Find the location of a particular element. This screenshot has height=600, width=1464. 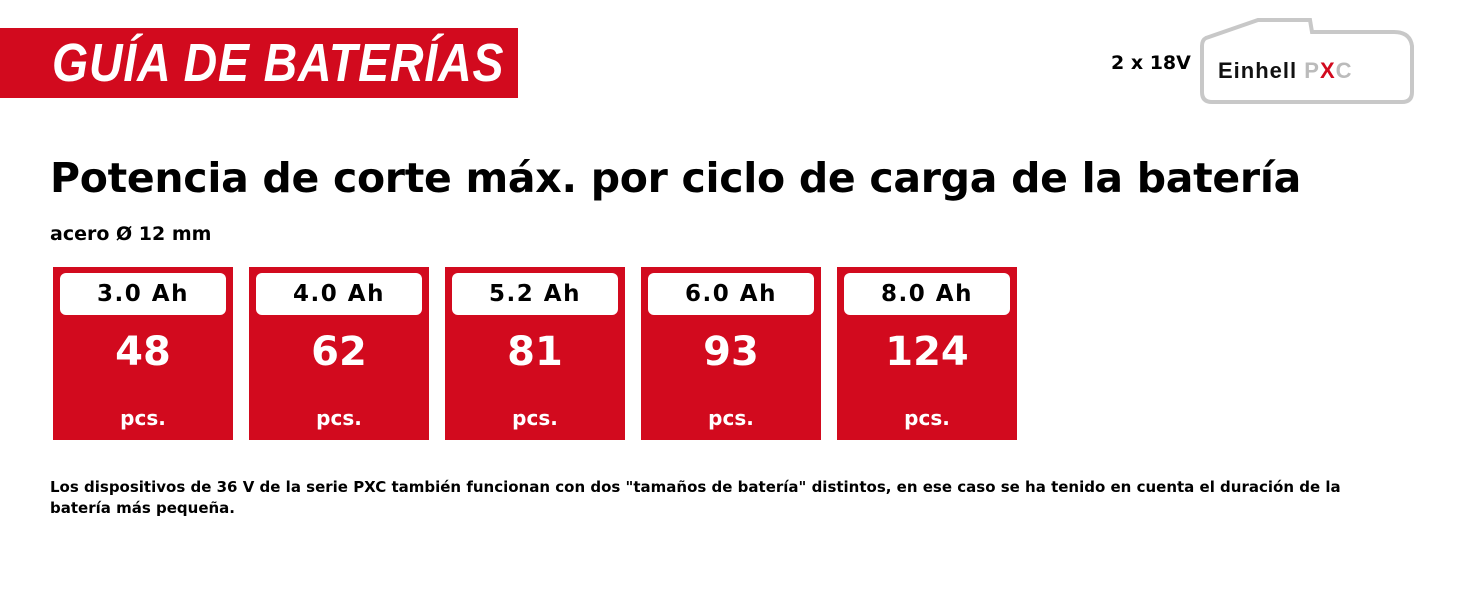

capacity-label: 5.2 Ah is located at coordinates (535, 294).